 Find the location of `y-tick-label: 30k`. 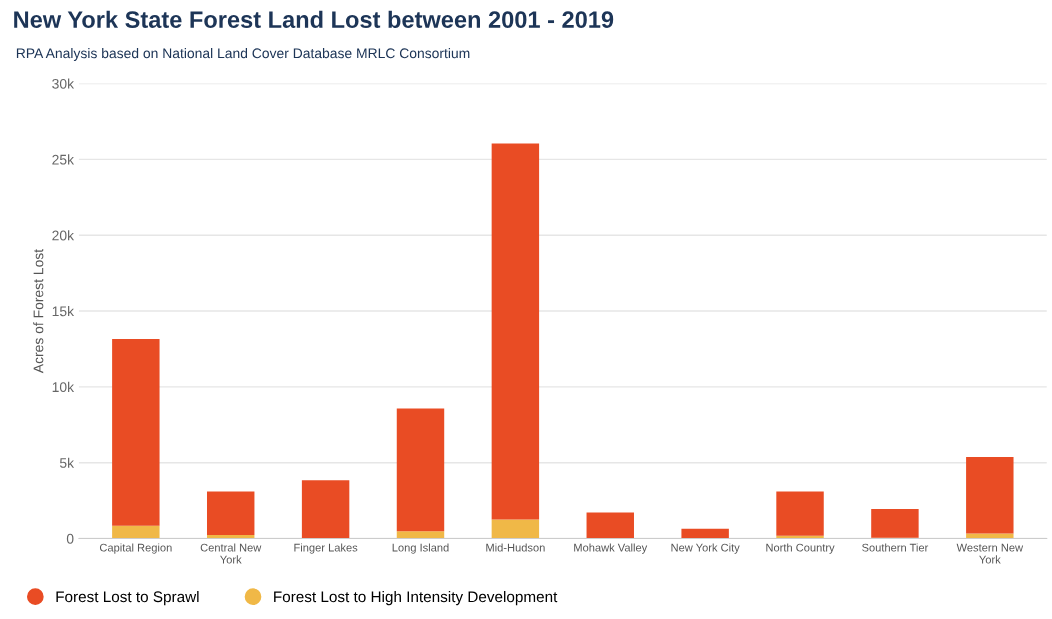

y-tick-label: 30k is located at coordinates (63, 83).